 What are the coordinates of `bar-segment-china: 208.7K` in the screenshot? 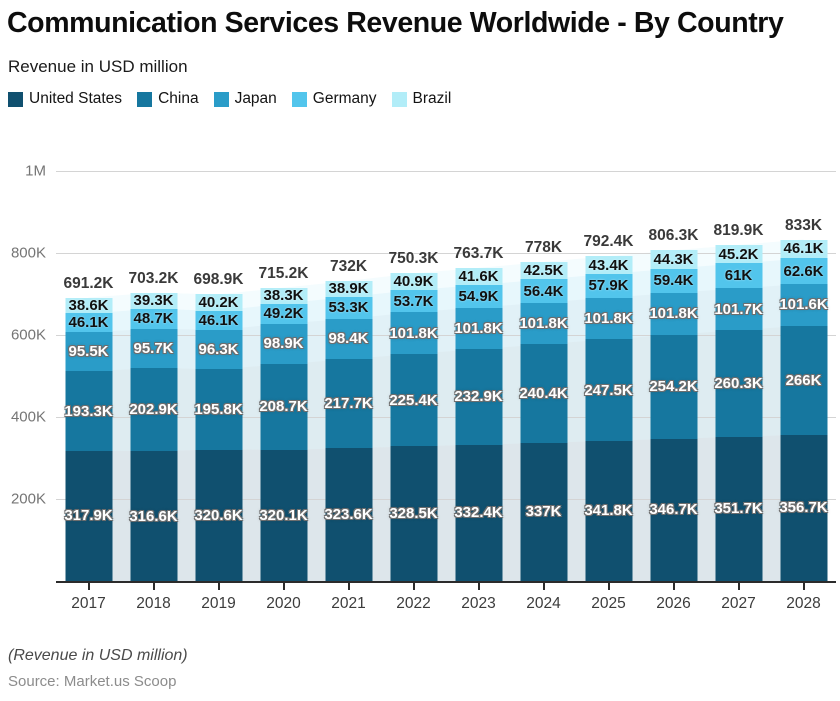 It's located at (283, 407).